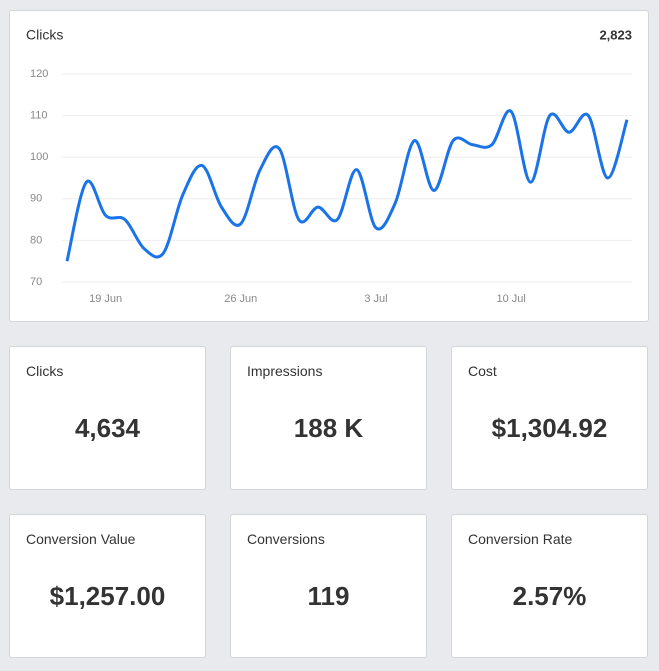 This screenshot has height=671, width=659. I want to click on x-tick-label: 19 Jun, so click(105, 299).